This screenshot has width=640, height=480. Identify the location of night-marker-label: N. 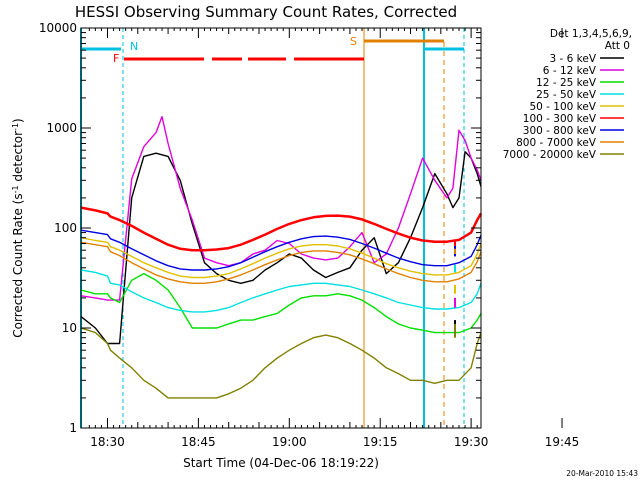
(134, 46).